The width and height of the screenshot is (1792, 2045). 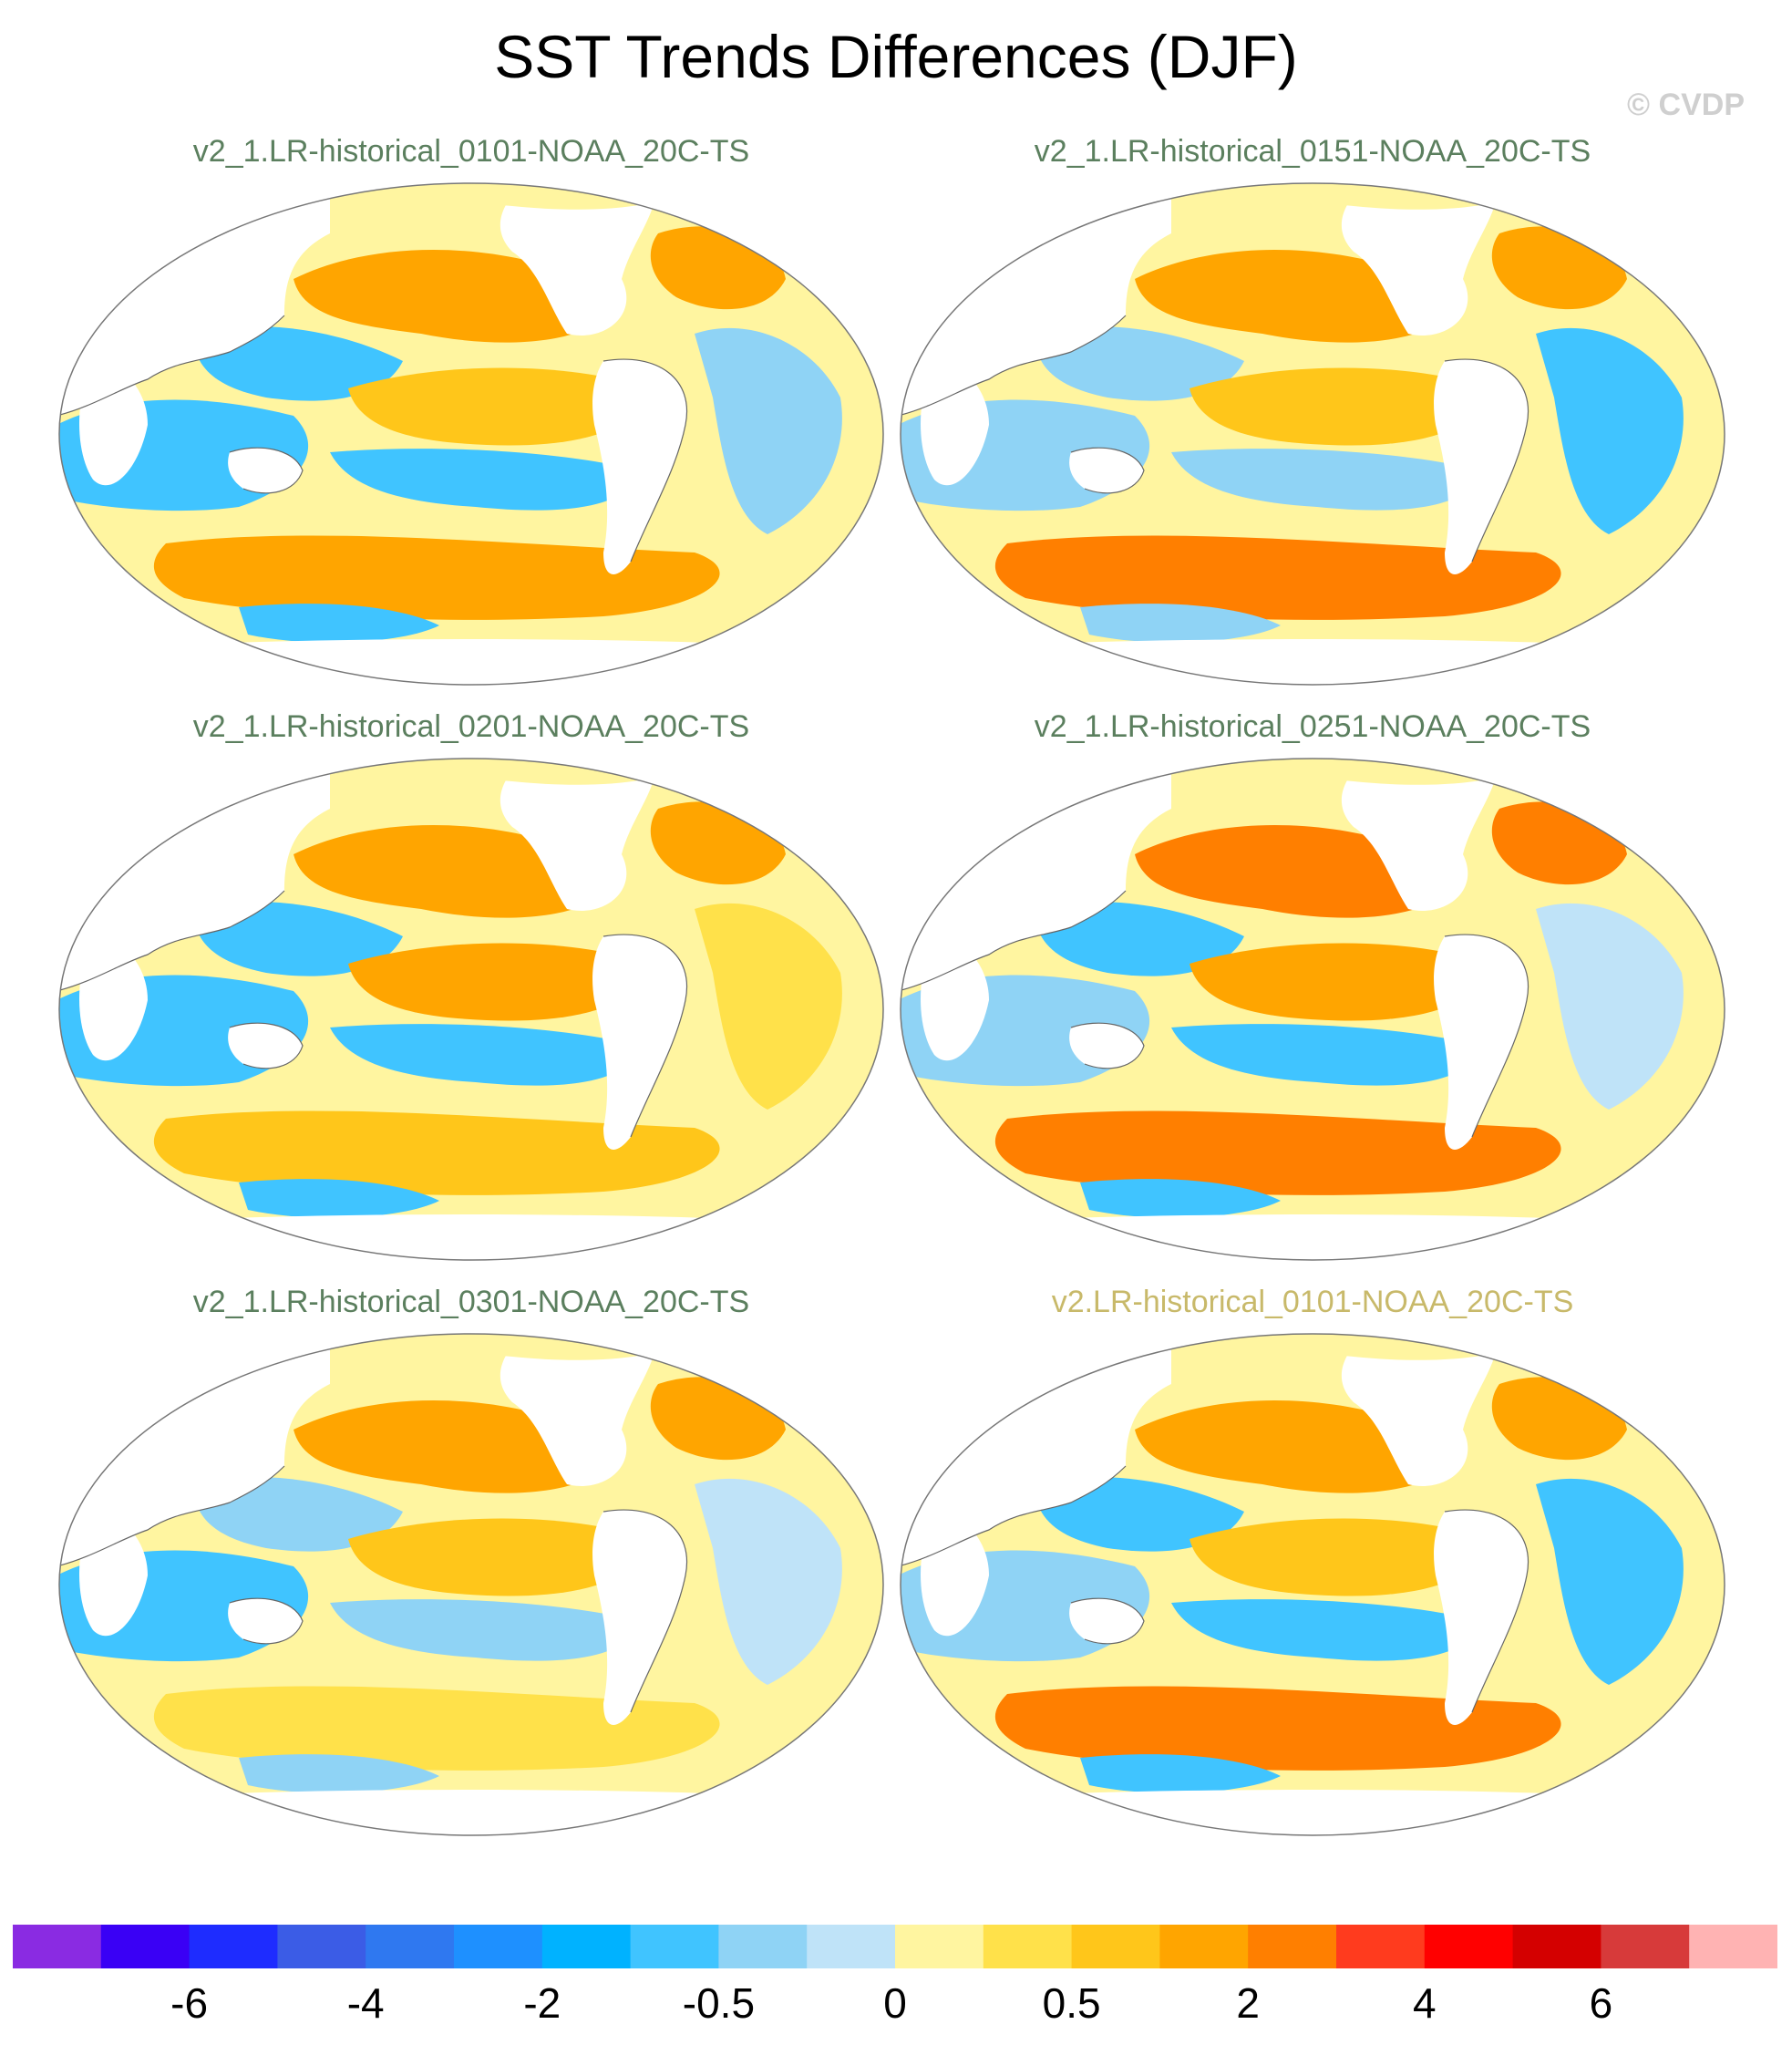 I want to click on map-panel-6: v2.LR-historical_0101-NOAA_20C-TS, so click(x=1312, y=1562).